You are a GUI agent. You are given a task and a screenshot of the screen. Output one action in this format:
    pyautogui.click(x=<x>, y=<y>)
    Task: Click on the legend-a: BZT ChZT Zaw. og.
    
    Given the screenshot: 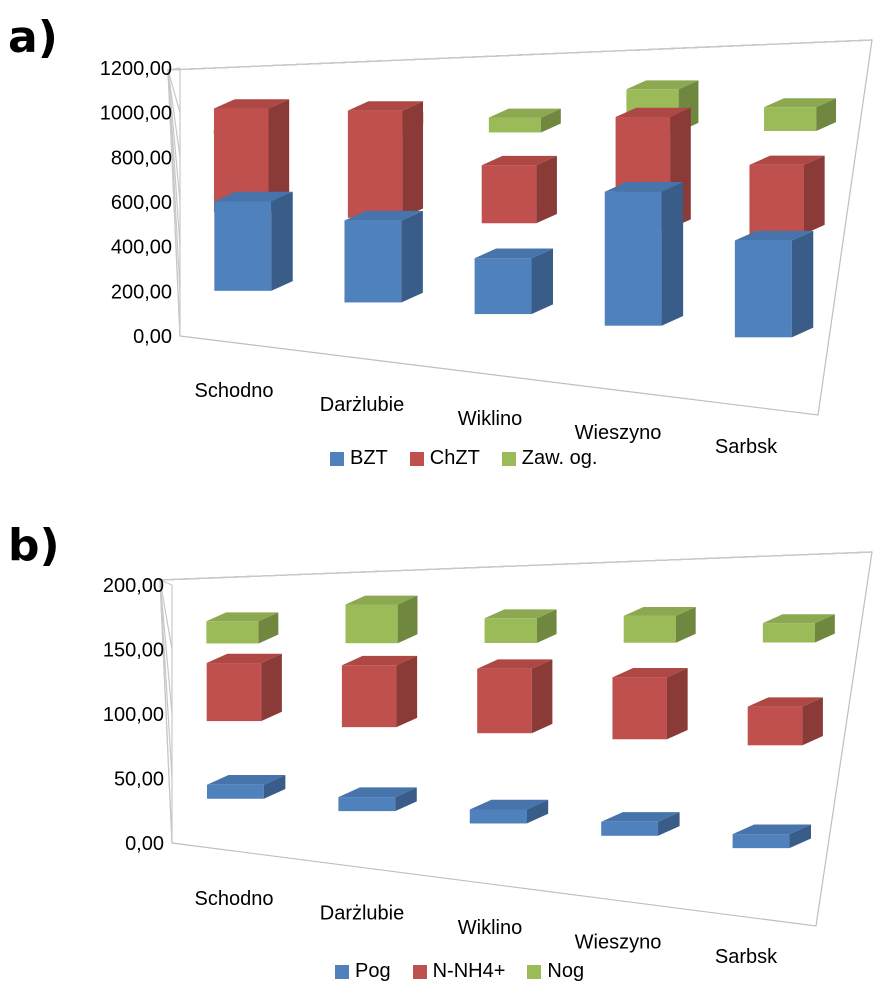 What is the action you would take?
    pyautogui.click(x=463, y=458)
    